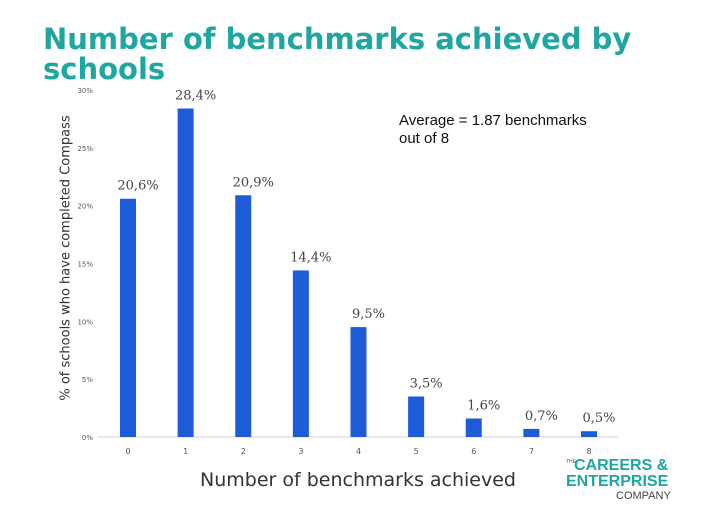 The image size is (706, 529). Describe the element at coordinates (87, 438) in the screenshot. I see `y-tick-label: 0%` at that location.